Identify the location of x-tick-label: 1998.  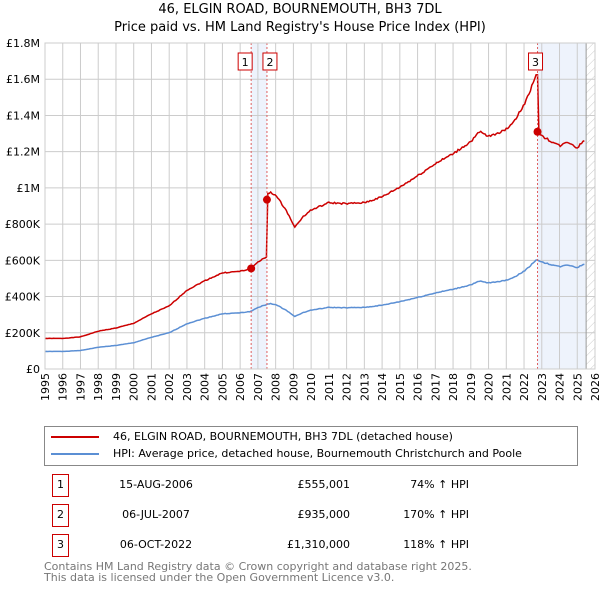
(98, 387).